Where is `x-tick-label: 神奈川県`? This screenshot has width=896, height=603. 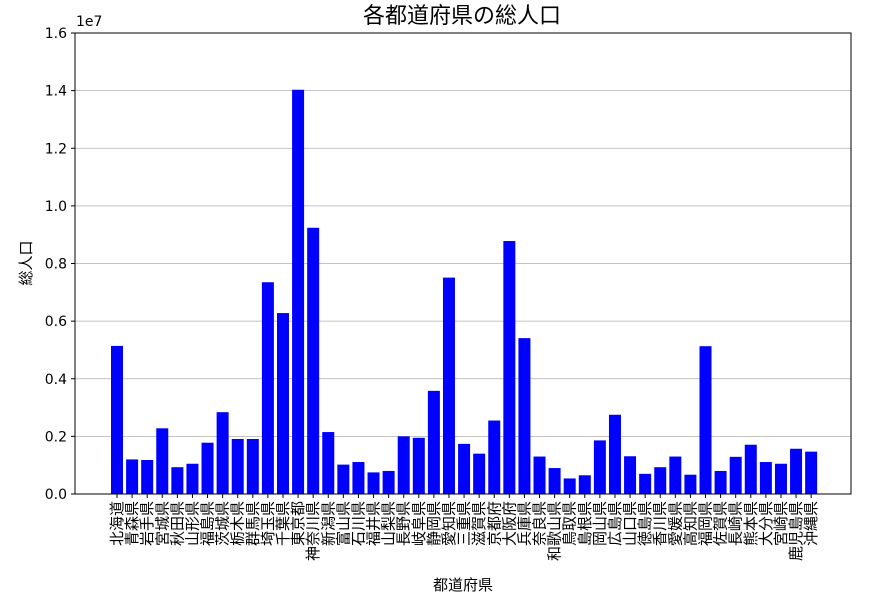
x-tick-label: 神奈川県 is located at coordinates (313, 531).